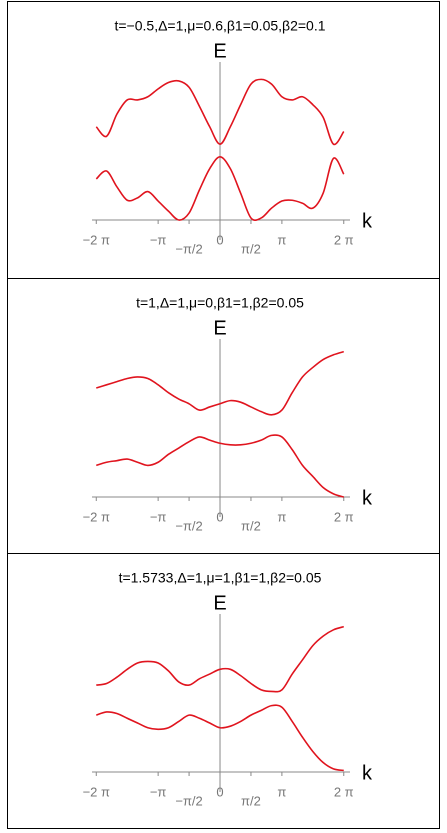  I want to click on chart-title: t=1.5733,Δ=1,μ=1,β1=1,β2=0.05, so click(220, 578).